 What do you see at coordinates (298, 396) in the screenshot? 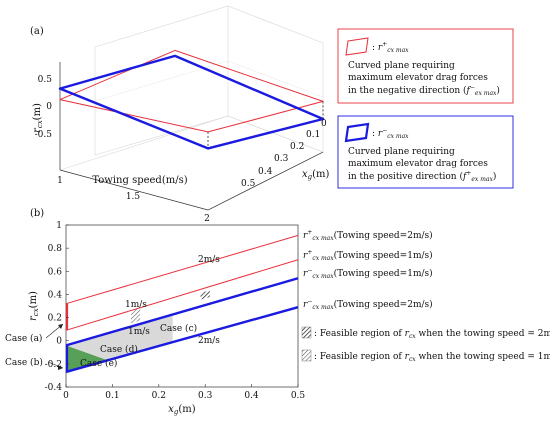
I see `x-tick-label-5: 0.5` at bounding box center [298, 396].